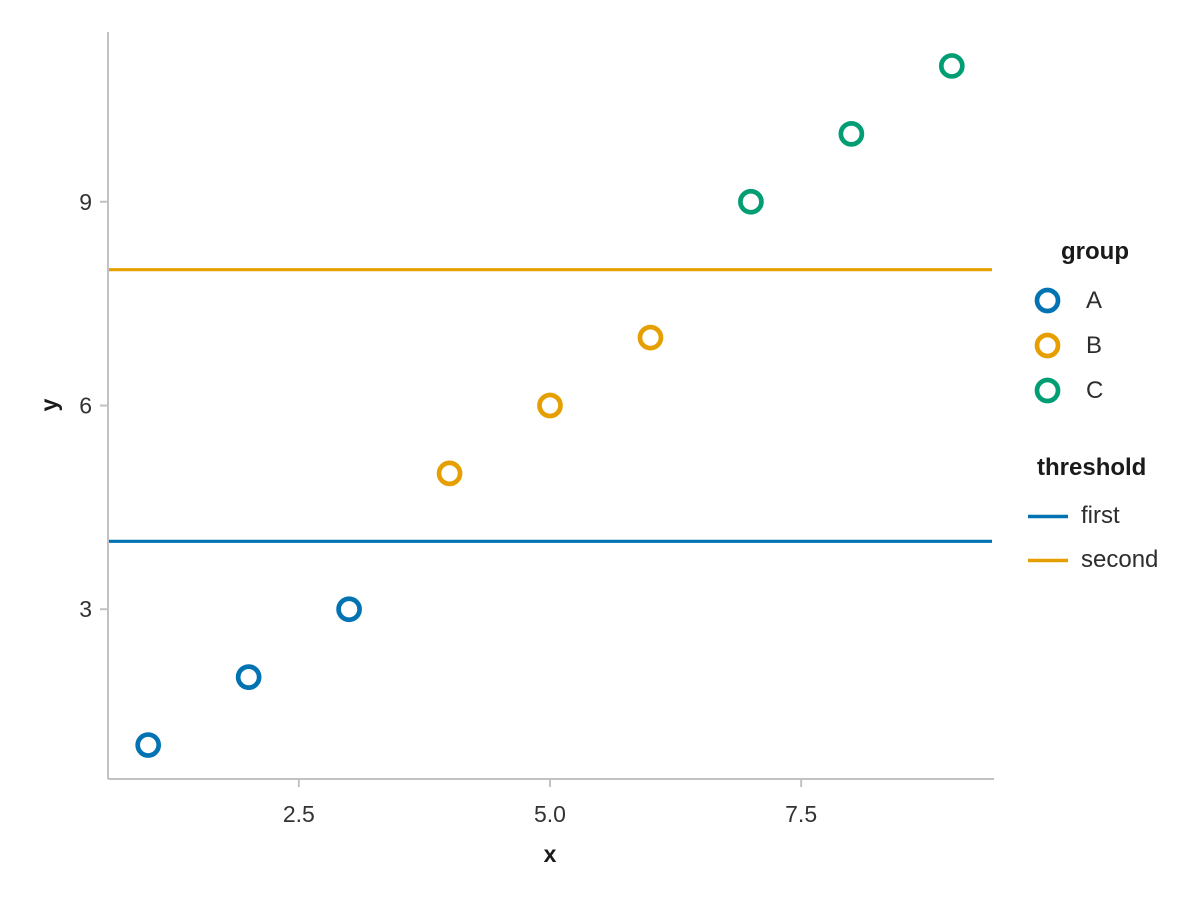 The height and width of the screenshot is (900, 1200). What do you see at coordinates (1100, 515) in the screenshot?
I see `legend-label-first: first` at bounding box center [1100, 515].